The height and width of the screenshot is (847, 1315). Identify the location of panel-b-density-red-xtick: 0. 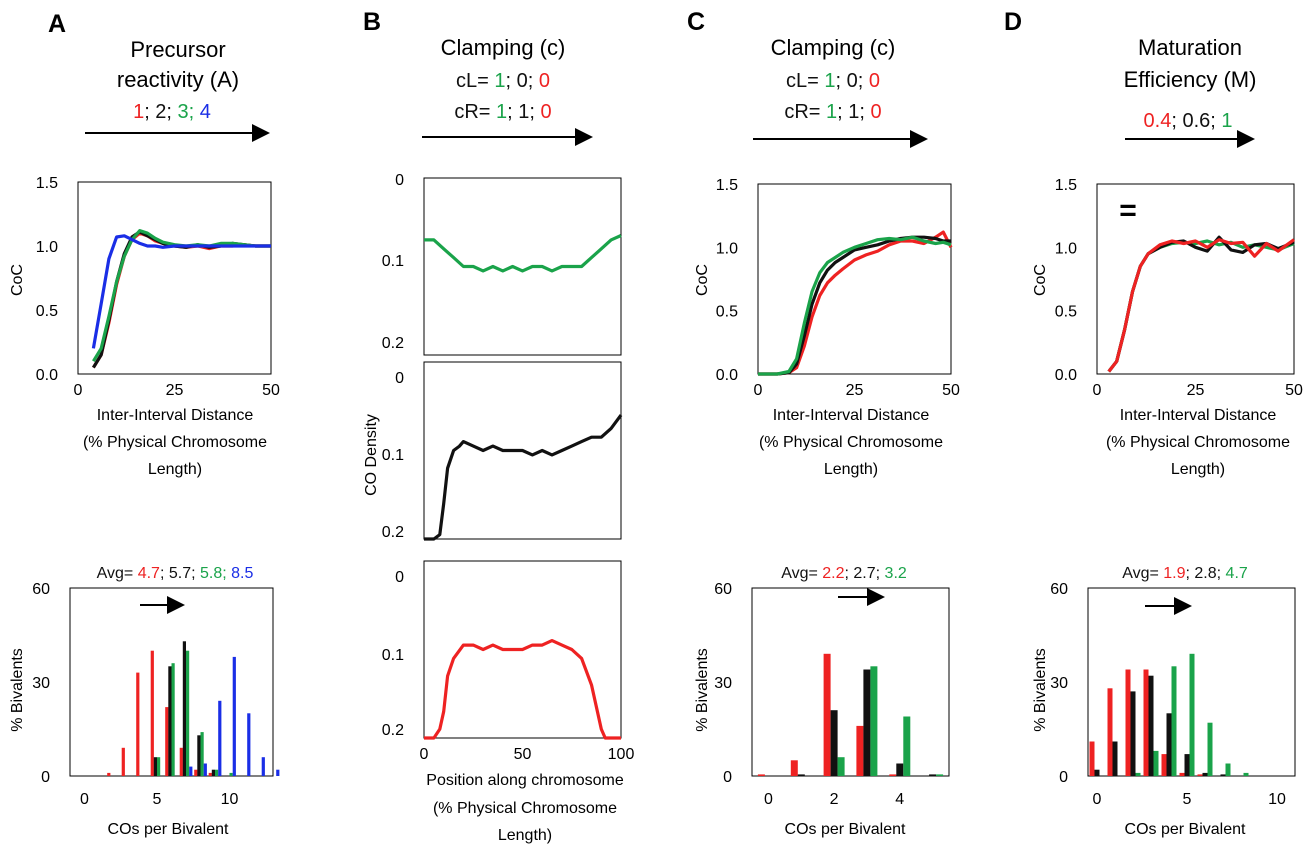
(424, 754).